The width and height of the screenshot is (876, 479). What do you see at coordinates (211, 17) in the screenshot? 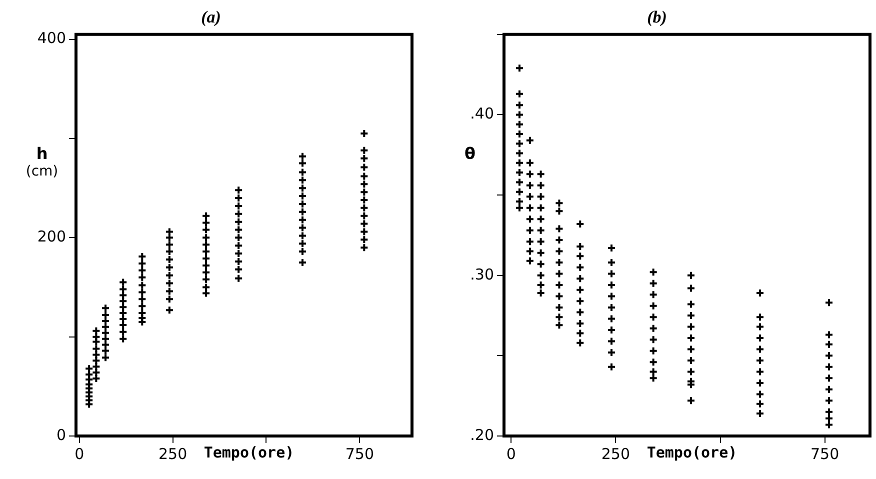
I see `chart-title: (a)` at bounding box center [211, 17].